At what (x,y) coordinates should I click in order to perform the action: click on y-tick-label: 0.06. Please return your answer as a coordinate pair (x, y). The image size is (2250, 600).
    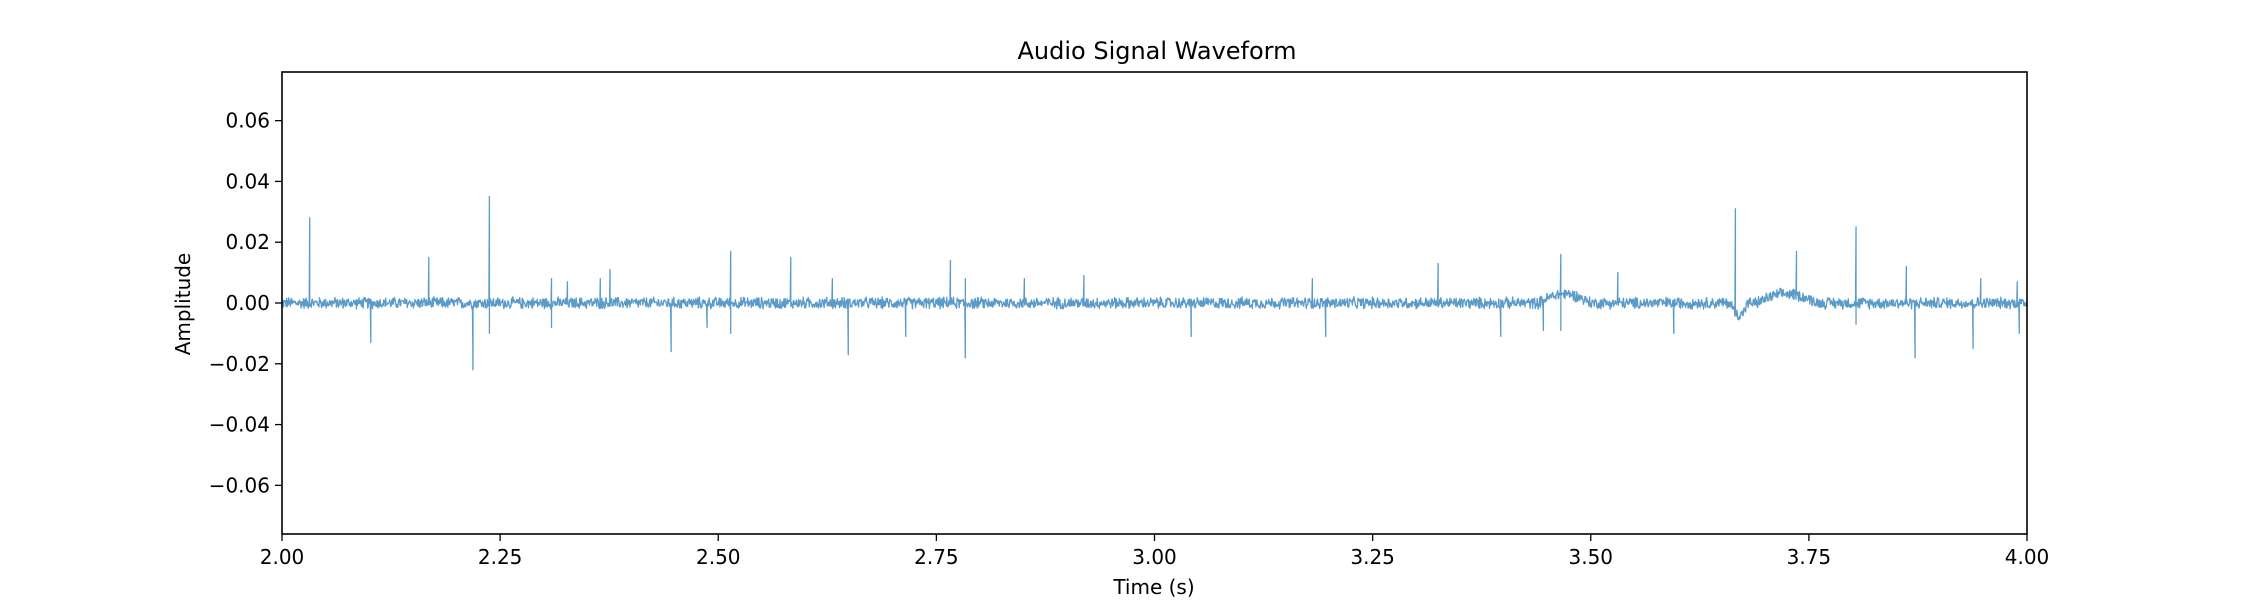
    Looking at the image, I should click on (247, 121).